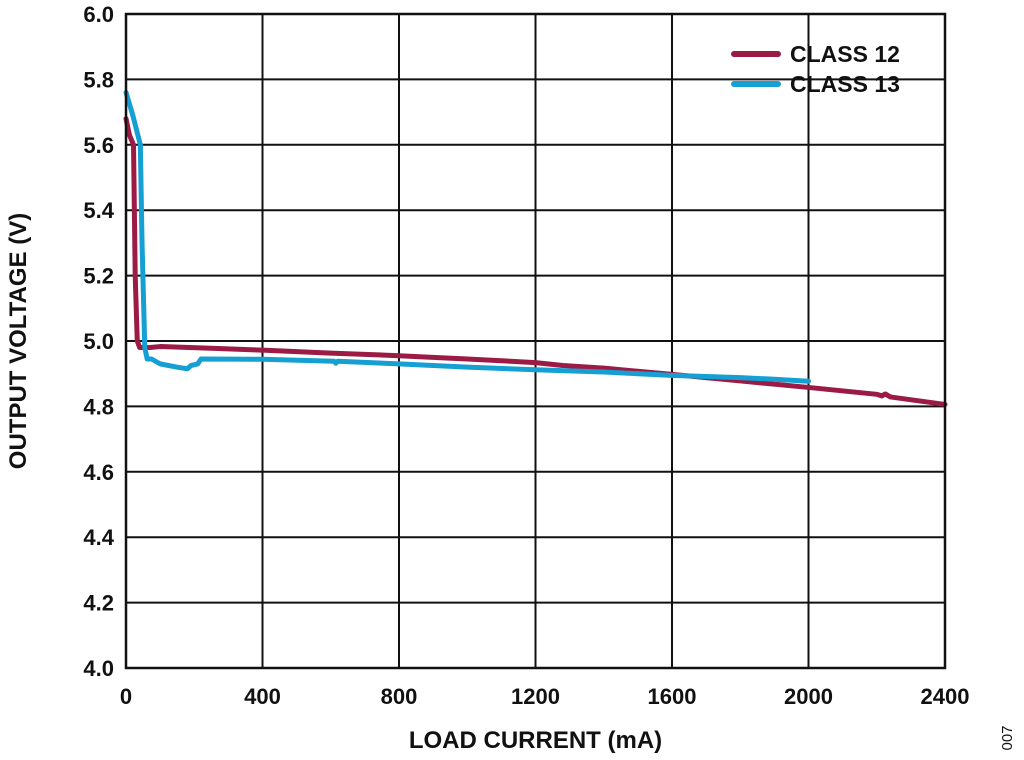 The width and height of the screenshot is (1024, 760). What do you see at coordinates (535, 740) in the screenshot?
I see `x-axis-title: LOAD CURRENT (mA)` at bounding box center [535, 740].